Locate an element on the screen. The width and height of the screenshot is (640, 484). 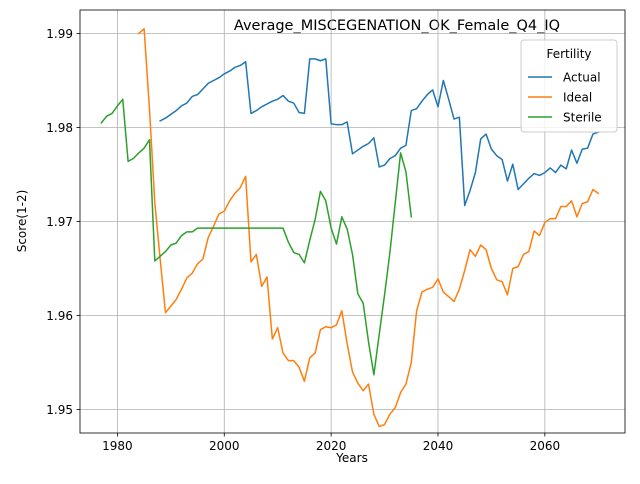
legend-entries: Actual Ideal Sterile is located at coordinates (565, 98).